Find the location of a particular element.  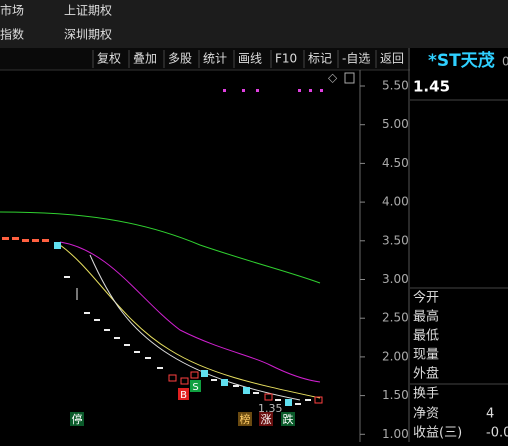

quote-value: 4 is located at coordinates (490, 414).